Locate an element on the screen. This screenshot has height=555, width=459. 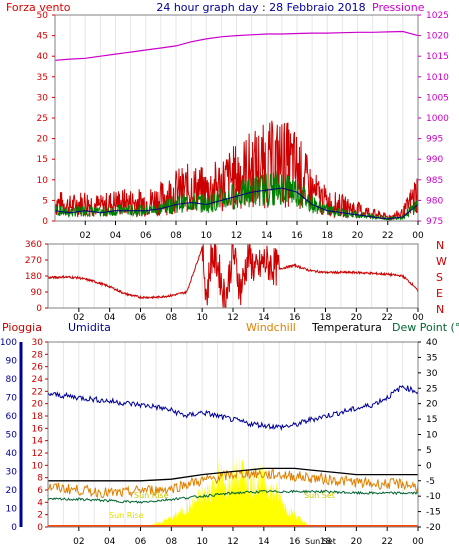
series-humidity is located at coordinates (233, 408).